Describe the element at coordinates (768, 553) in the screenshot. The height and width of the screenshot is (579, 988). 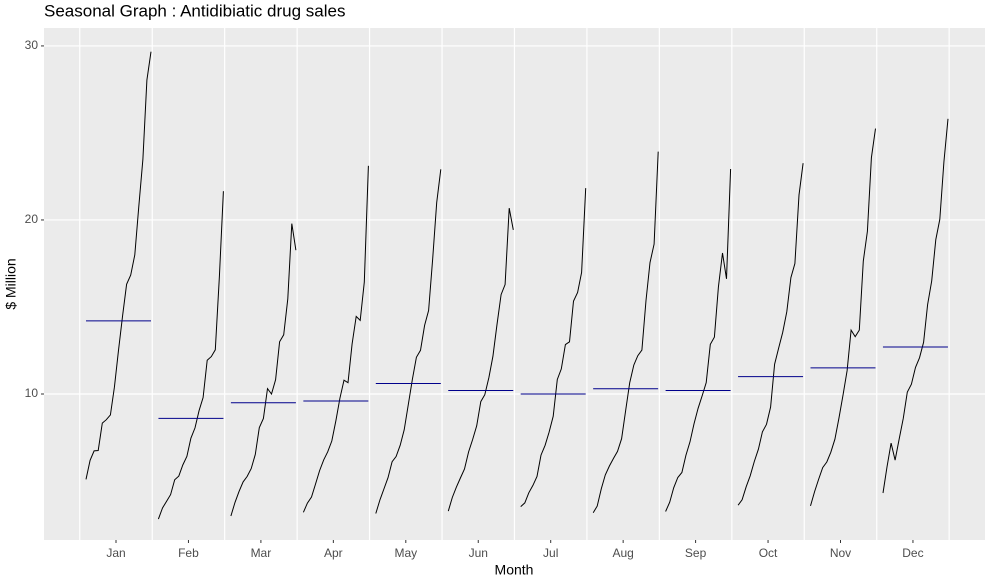
I see `x-tick-label: Oct` at that location.